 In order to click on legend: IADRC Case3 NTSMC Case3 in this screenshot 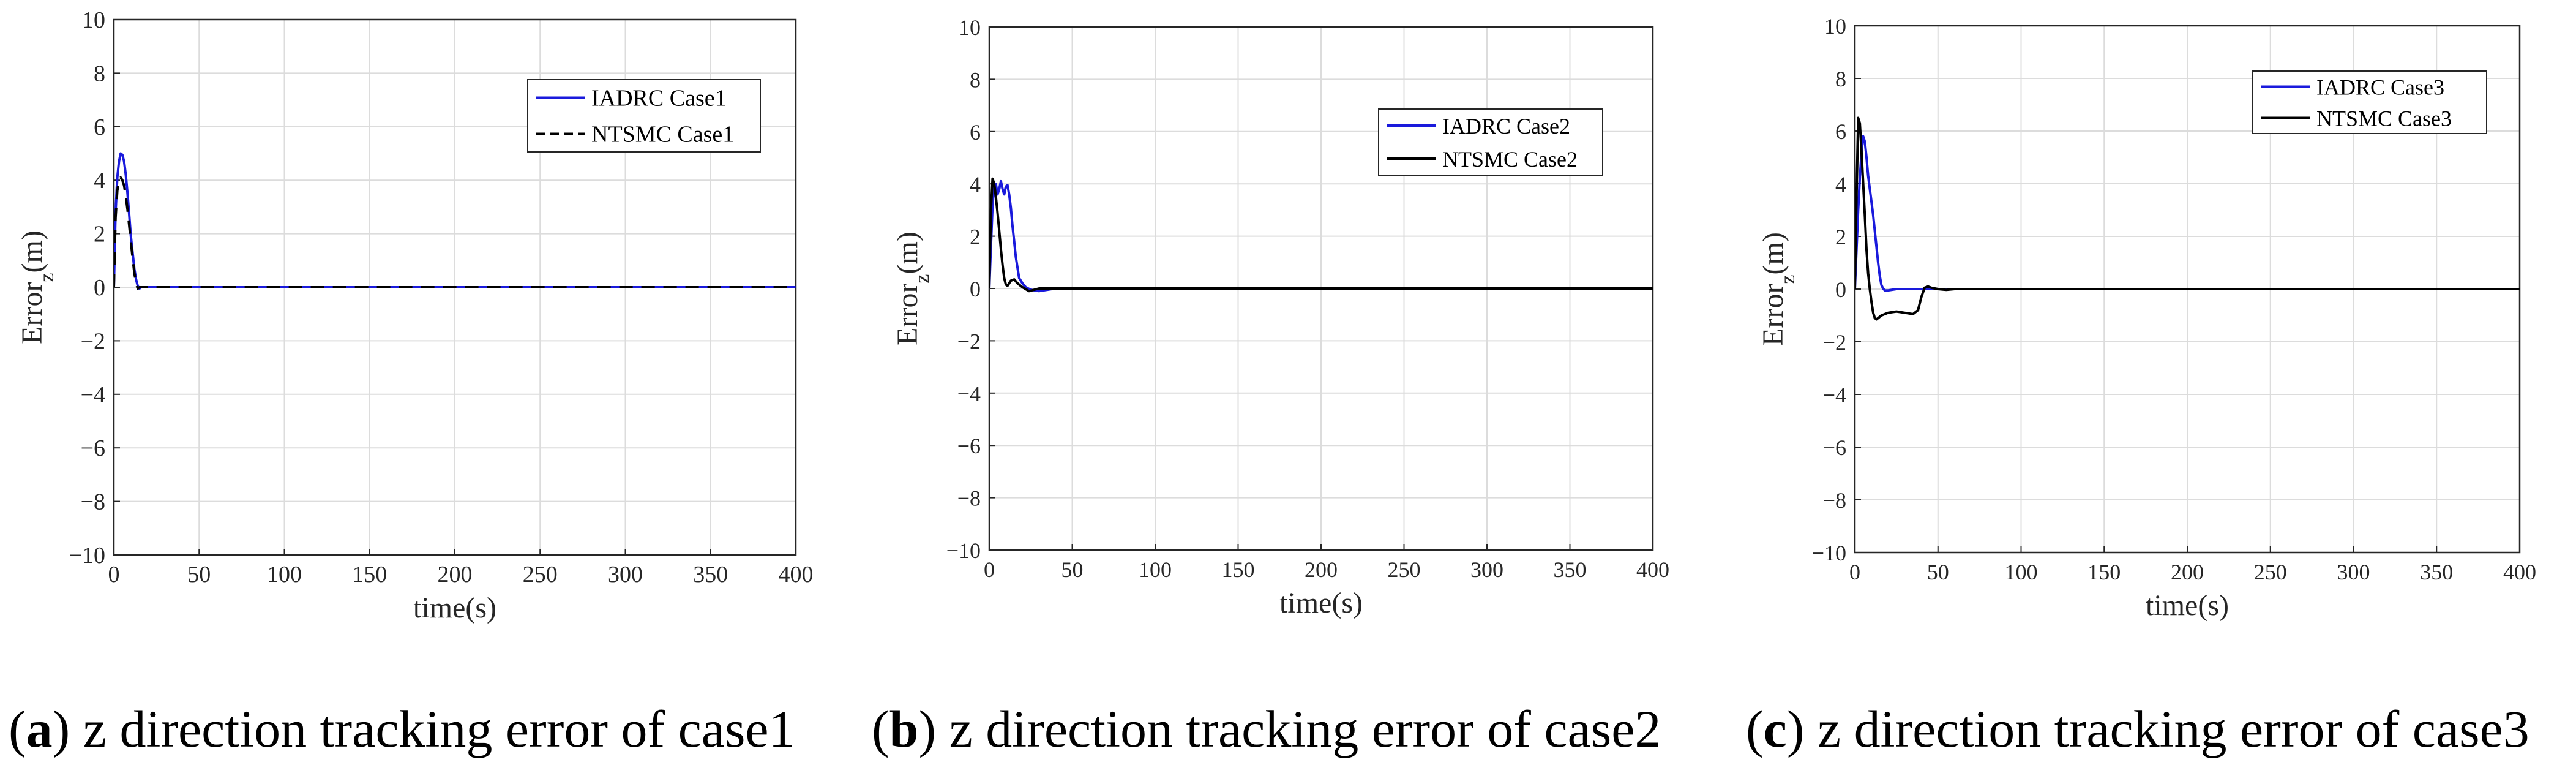, I will do `click(2369, 102)`.